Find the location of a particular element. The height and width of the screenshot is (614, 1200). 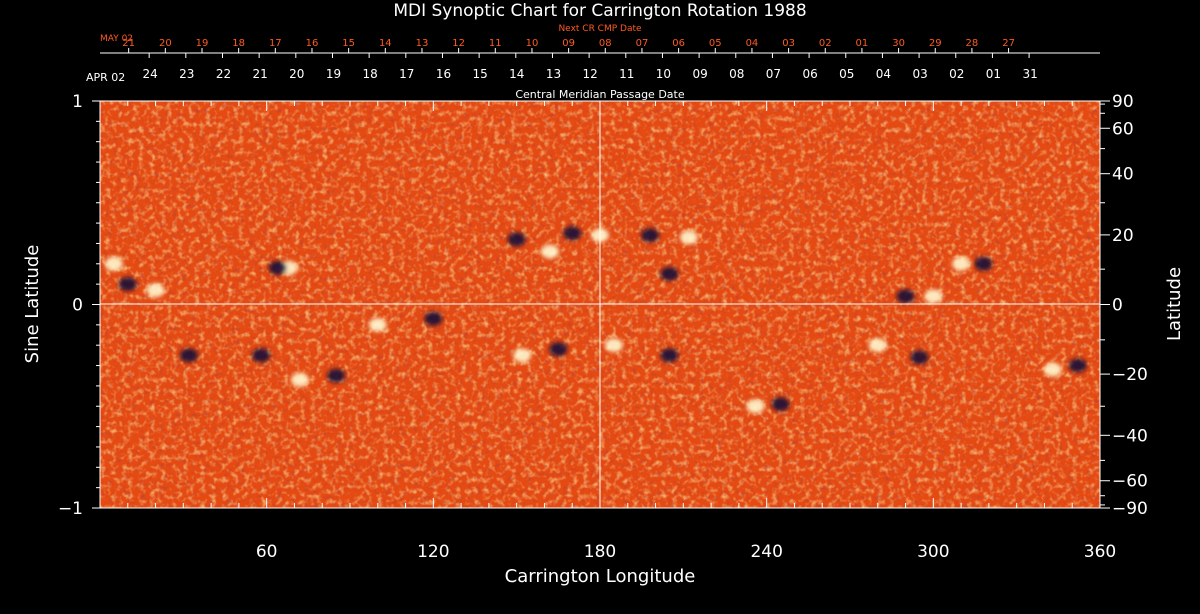

cmp-date-label: 04 is located at coordinates (883, 74).